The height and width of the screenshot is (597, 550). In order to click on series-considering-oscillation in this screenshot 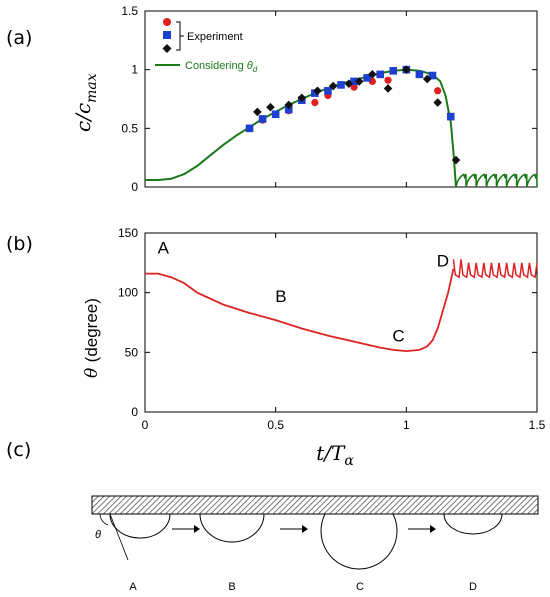, I will do `click(496, 180)`.